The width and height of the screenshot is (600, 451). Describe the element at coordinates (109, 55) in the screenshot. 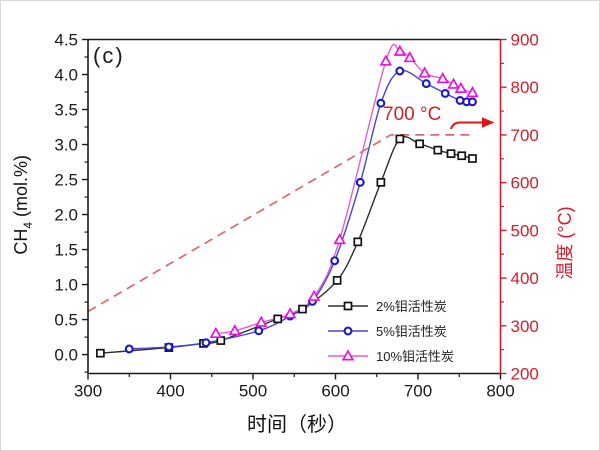

I see `panel-label: (c)` at that location.